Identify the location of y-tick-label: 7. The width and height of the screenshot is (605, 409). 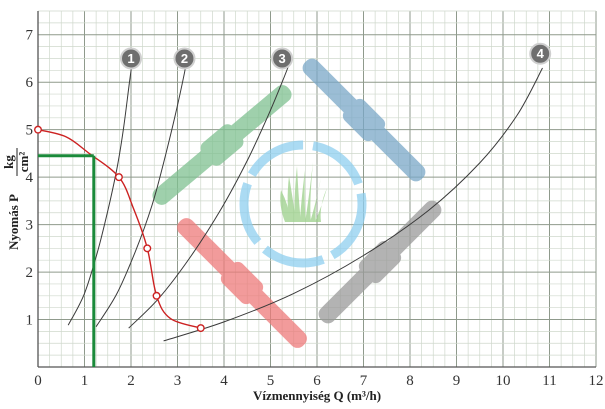
(30, 36).